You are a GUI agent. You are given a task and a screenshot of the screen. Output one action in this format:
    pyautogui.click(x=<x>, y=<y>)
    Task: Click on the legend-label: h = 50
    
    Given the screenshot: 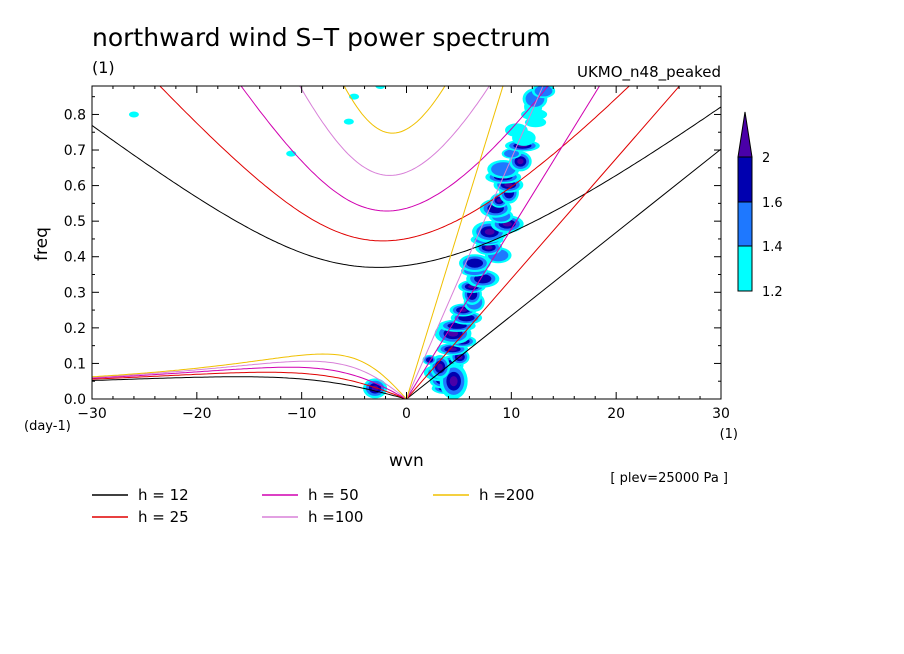 What is the action you would take?
    pyautogui.click(x=333, y=495)
    